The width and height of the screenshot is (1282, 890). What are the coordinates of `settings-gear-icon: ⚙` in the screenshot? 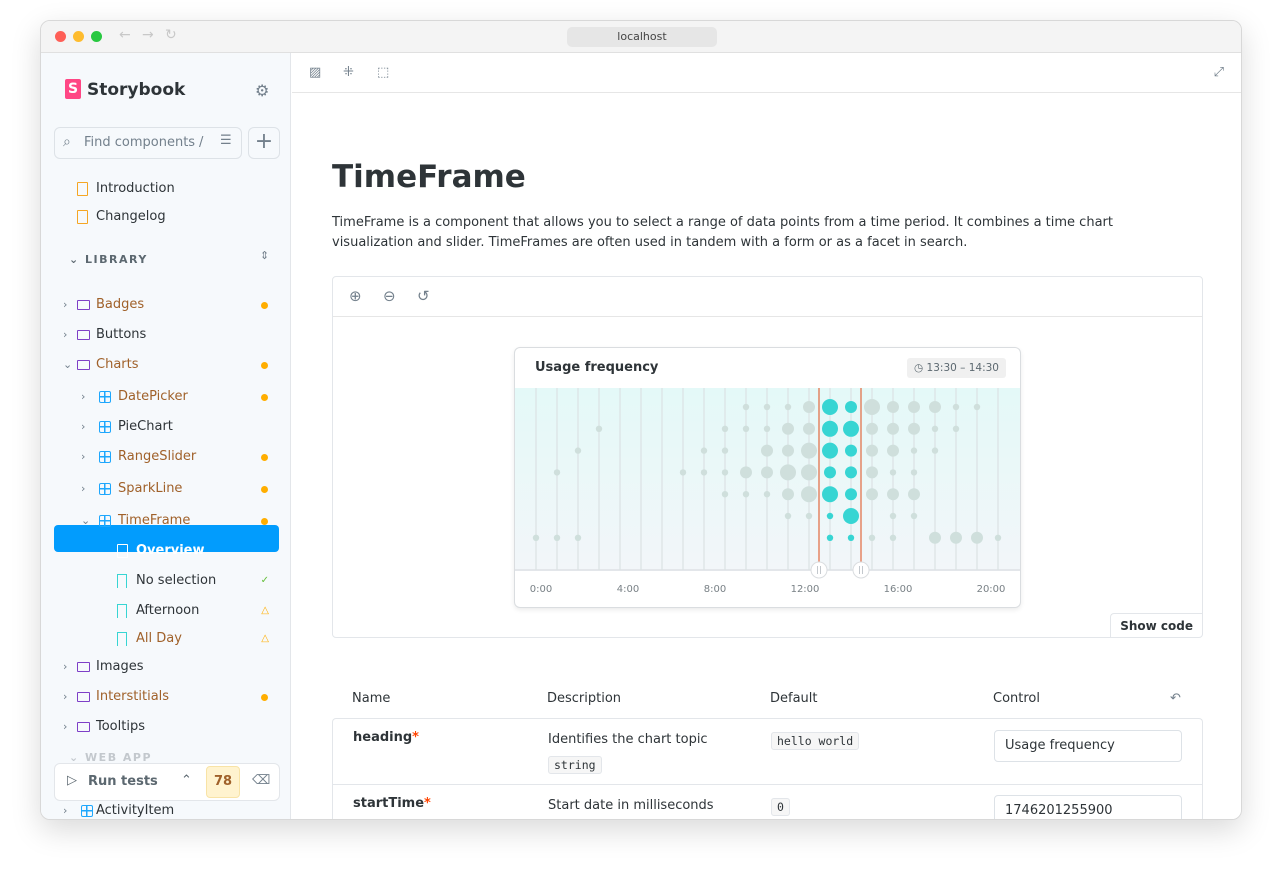 It's located at (262, 90).